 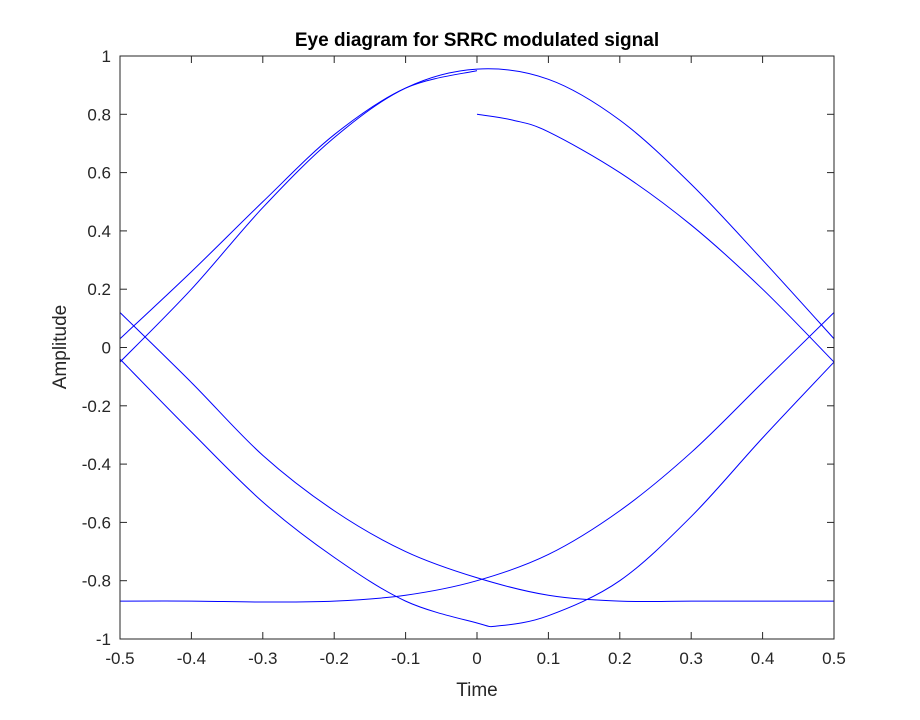 What do you see at coordinates (119, 658) in the screenshot?
I see `x-tick-label: -0.5` at bounding box center [119, 658].